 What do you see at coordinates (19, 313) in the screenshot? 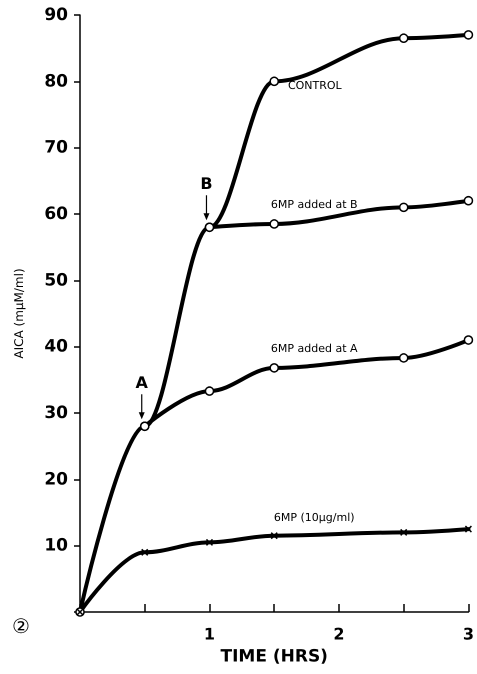
I see `y-axis-title: AICA (mμM/ml)` at bounding box center [19, 313].